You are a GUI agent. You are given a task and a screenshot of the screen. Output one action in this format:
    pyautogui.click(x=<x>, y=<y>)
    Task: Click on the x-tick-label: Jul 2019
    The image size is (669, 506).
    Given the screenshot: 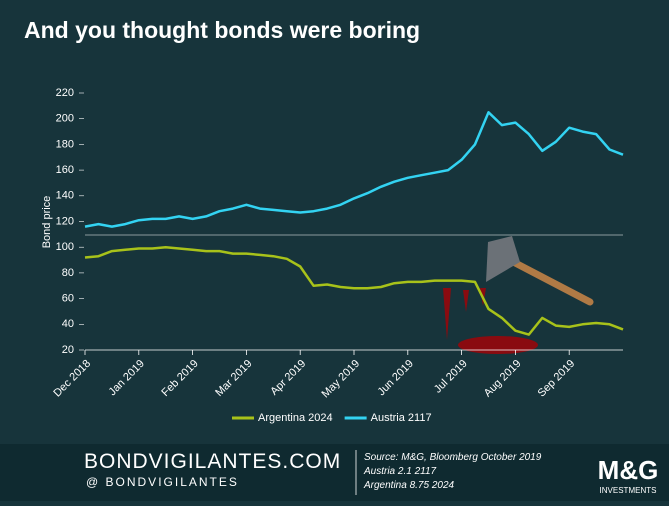 What is the action you would take?
    pyautogui.click(x=451, y=377)
    